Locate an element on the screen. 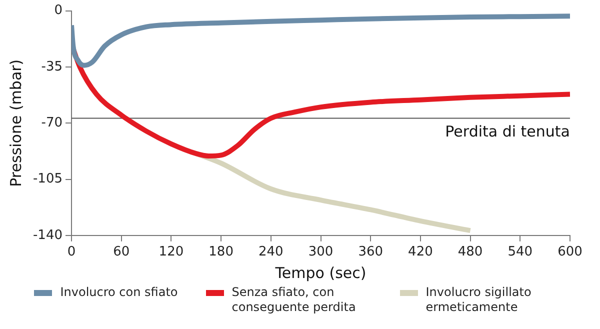 The width and height of the screenshot is (600, 329). ref-line-label: Perdita di tenuta is located at coordinates (507, 131).